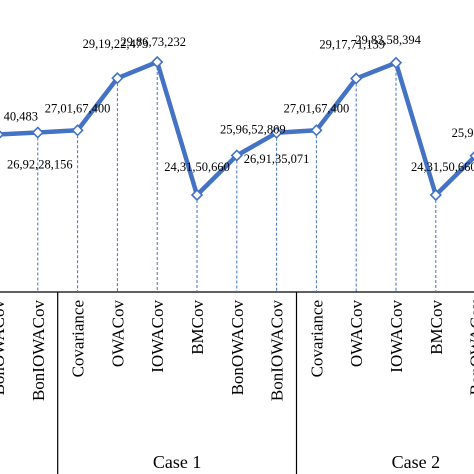 This screenshot has width=474, height=474. What do you see at coordinates (277, 159) in the screenshot?
I see `data-label: 26,91,35,071` at bounding box center [277, 159].